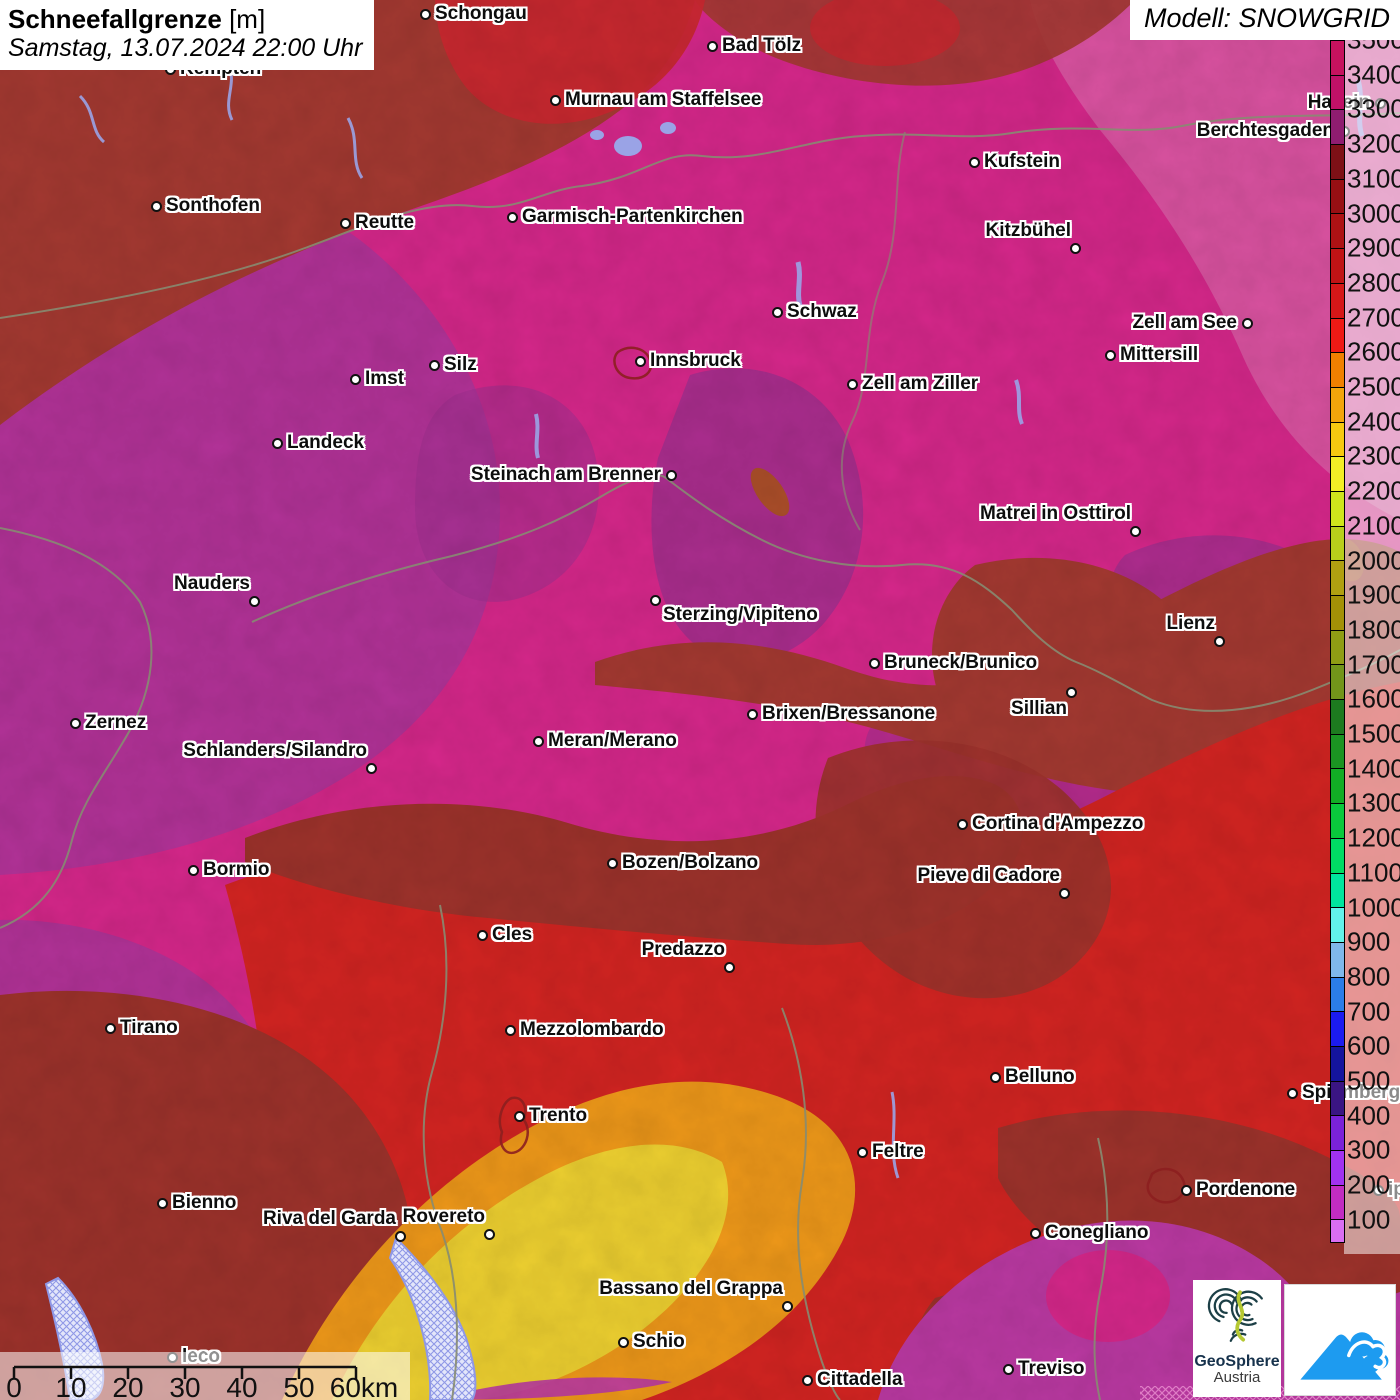  Describe the element at coordinates (1373, 594) in the screenshot. I see `colorbar-tick-label: 1900` at that location.